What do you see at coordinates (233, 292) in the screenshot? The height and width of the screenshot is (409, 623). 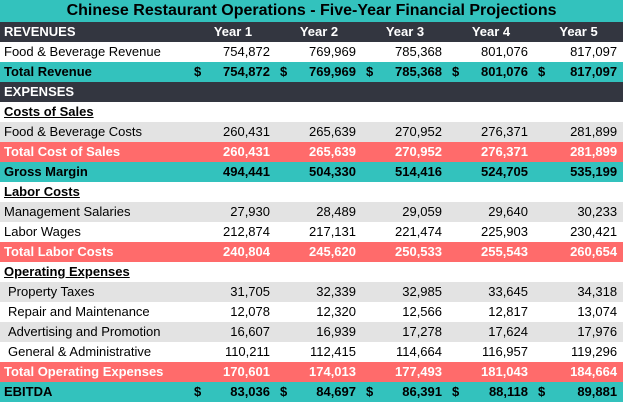 I see `year-1-value: 31,705` at bounding box center [233, 292].